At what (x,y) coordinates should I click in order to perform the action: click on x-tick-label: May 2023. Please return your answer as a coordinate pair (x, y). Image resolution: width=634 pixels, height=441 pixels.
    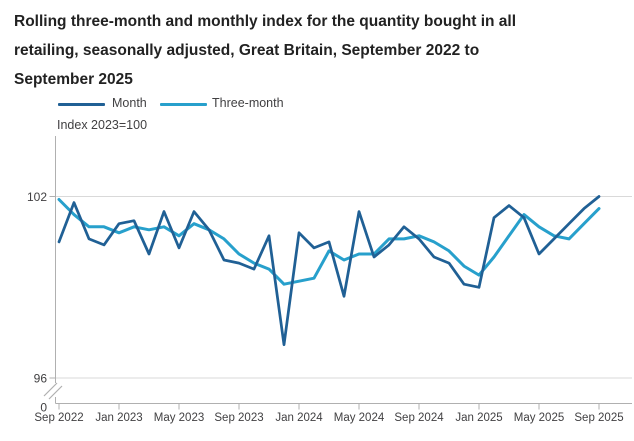
    Looking at the image, I should click on (179, 418).